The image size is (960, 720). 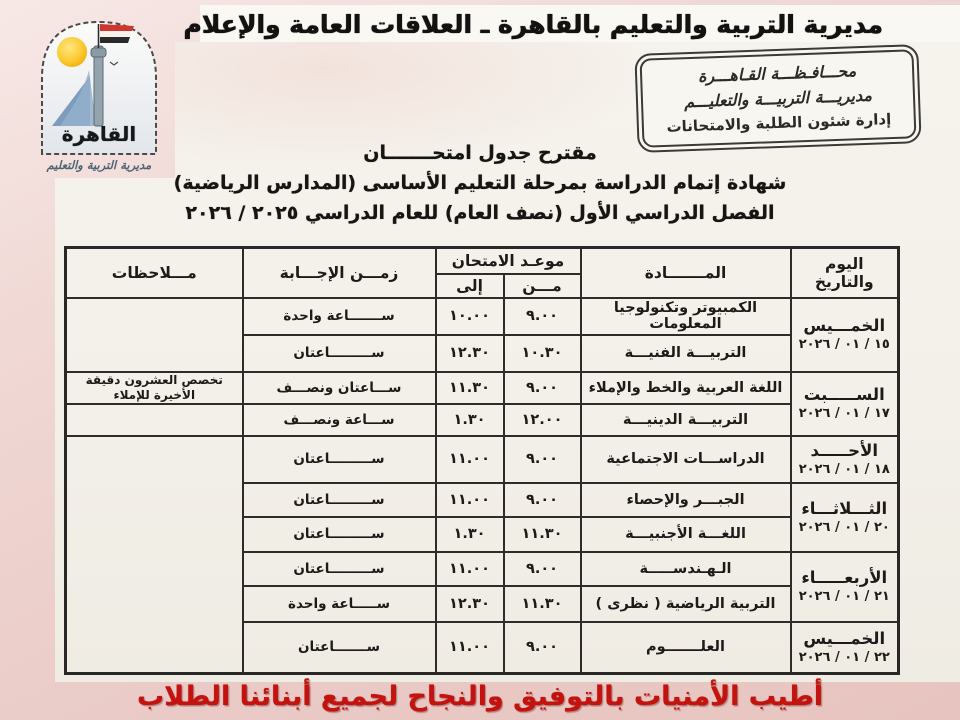 What do you see at coordinates (339, 603) in the screenshot?
I see `duration-cell: ســـــاعة واحدة` at bounding box center [339, 603].